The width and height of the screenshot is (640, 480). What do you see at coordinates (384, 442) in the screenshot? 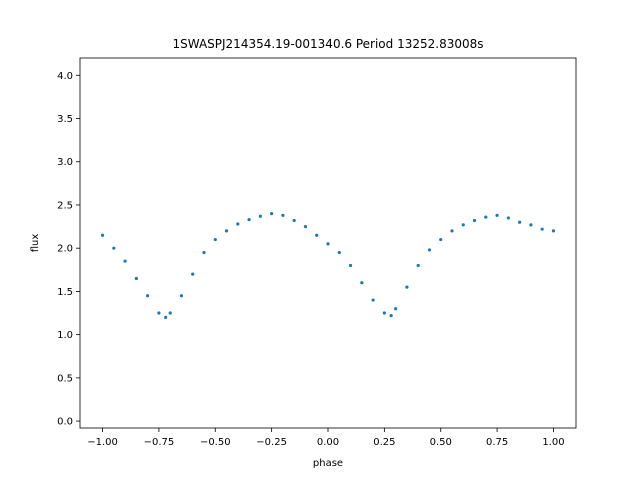
I see `x-tick-label: 0.25` at bounding box center [384, 442].